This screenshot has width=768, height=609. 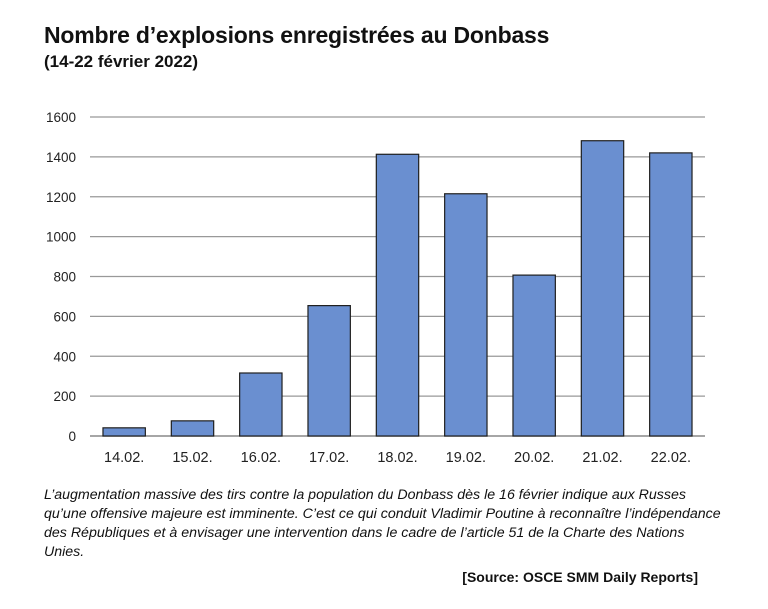 What do you see at coordinates (61, 117) in the screenshot?
I see `y-tick-label: 1600` at bounding box center [61, 117].